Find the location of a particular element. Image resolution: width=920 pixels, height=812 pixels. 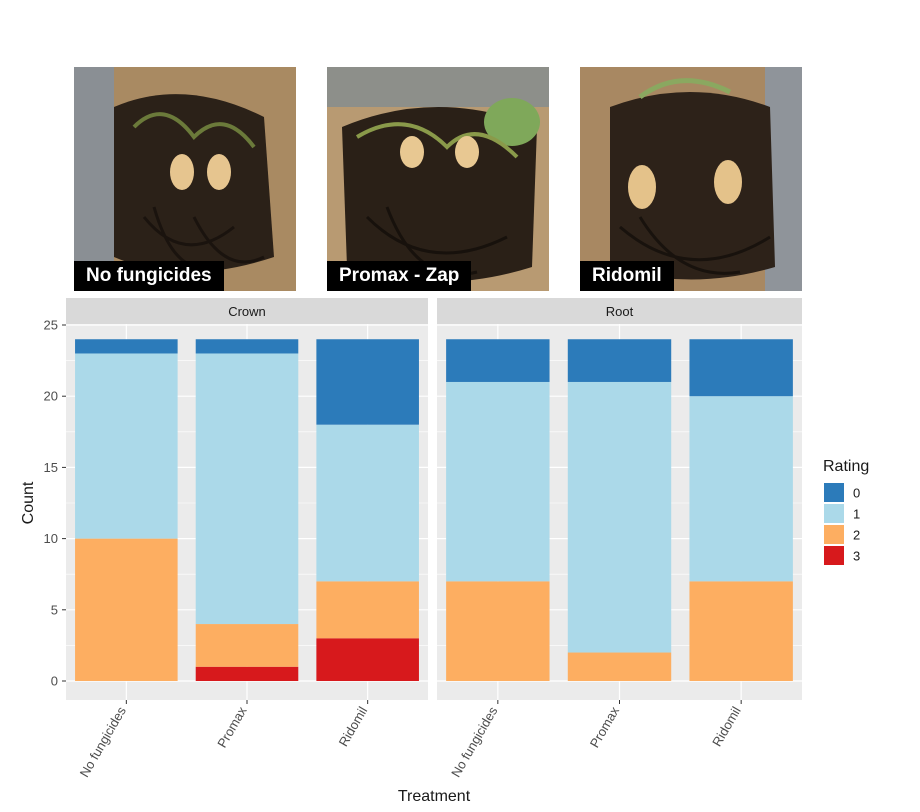

photo-ridomil: Ridomil is located at coordinates (691, 179).